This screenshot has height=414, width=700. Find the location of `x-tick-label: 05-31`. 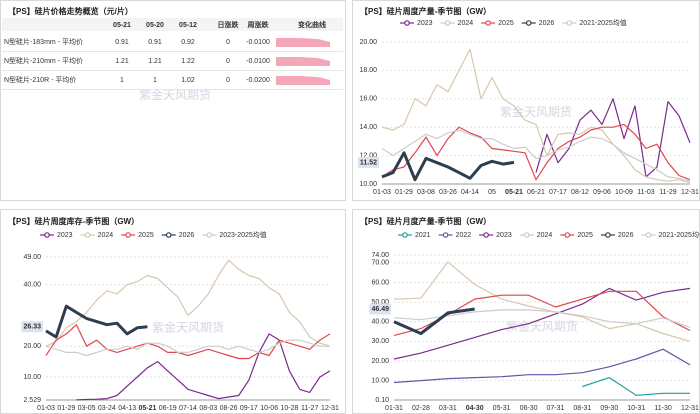

x-tick-label: 05-31 is located at coordinates (502, 408).